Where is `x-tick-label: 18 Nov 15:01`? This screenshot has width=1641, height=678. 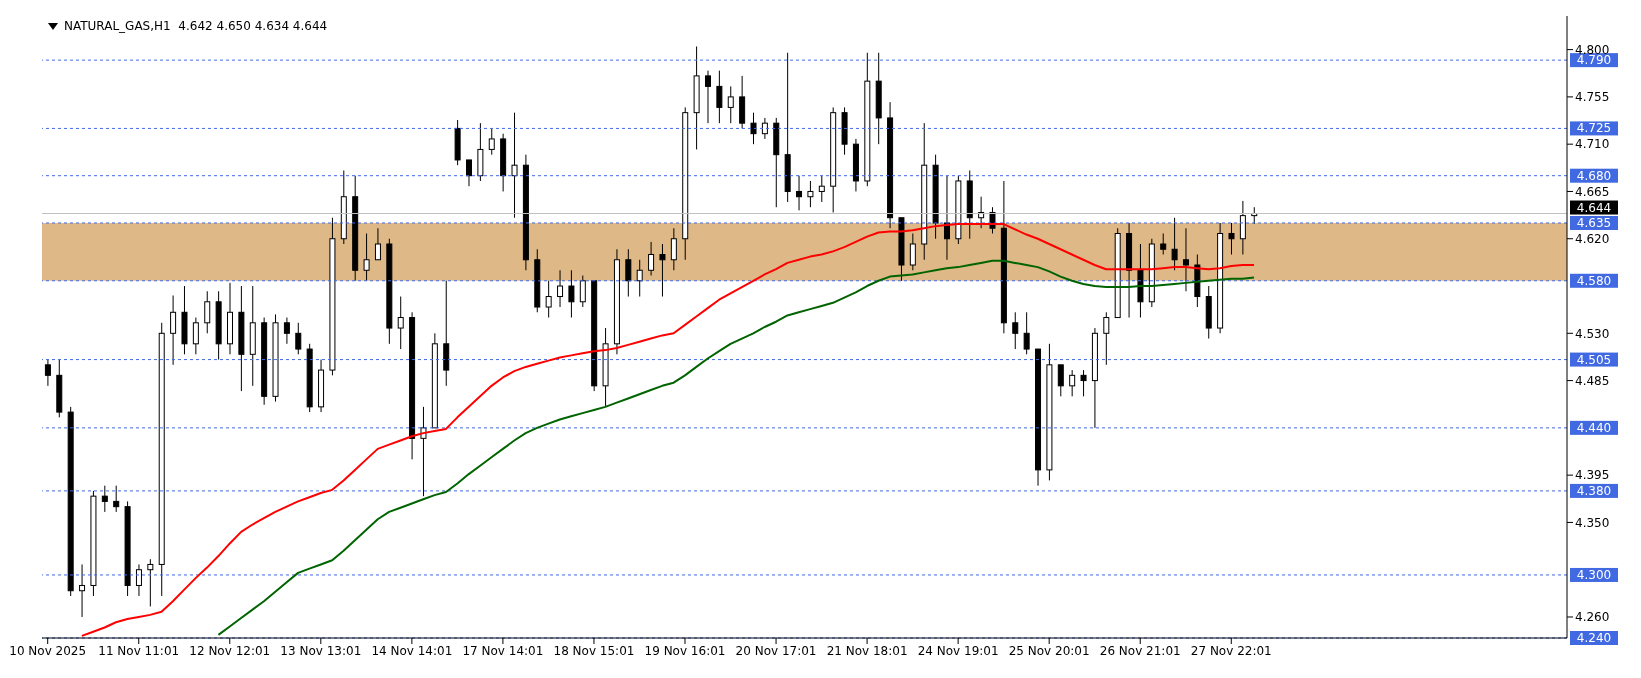
x-tick-label: 18 Nov 15:01 is located at coordinates (594, 650).